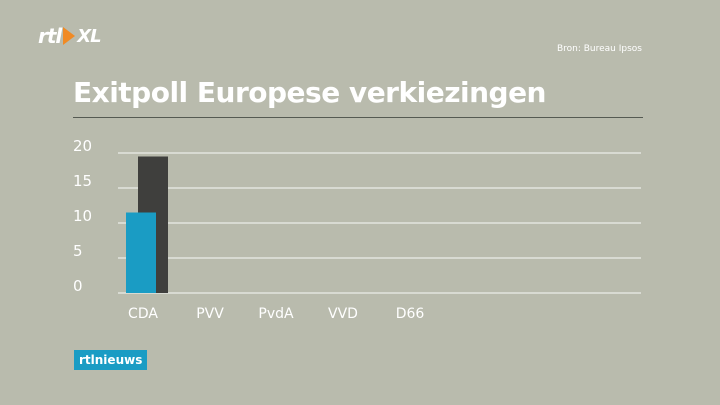 Image resolution: width=720 pixels, height=405 pixels. What do you see at coordinates (210, 314) in the screenshot?
I see `x-tick-label: PVV` at bounding box center [210, 314].